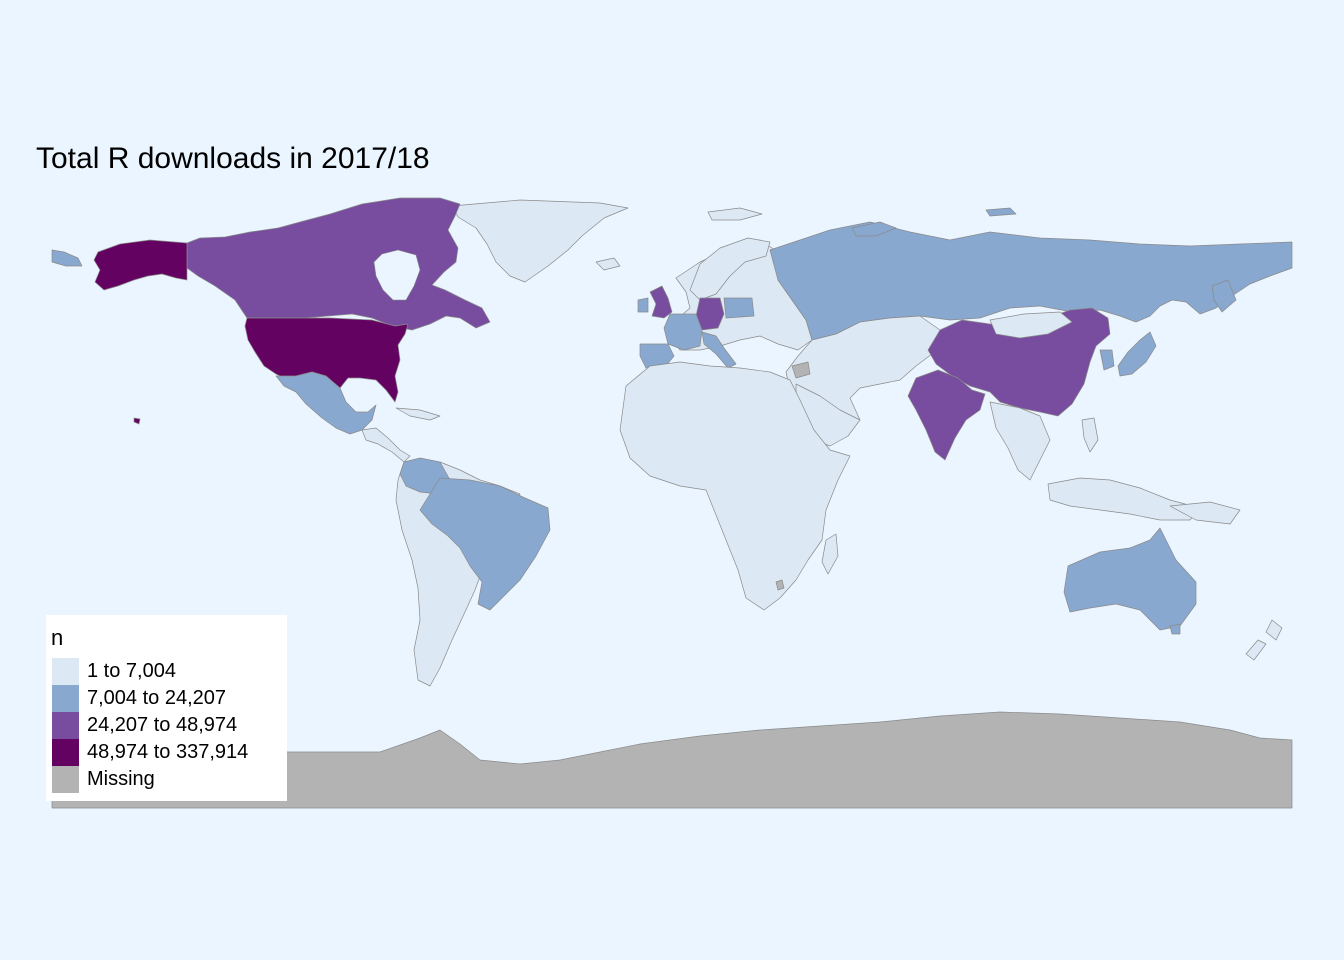  Describe the element at coordinates (1137, 354) in the screenshot. I see `region-japan` at that location.